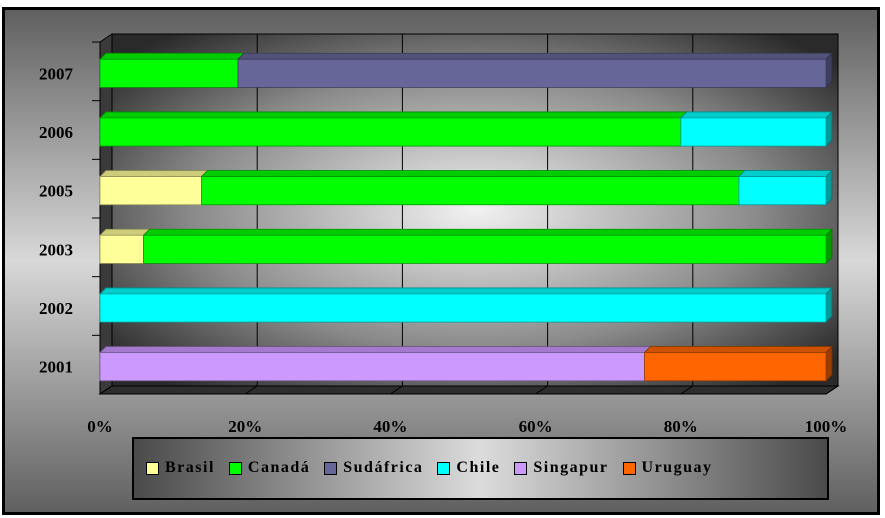 This screenshot has height=518, width=885. I want to click on y-category-label: 2002, so click(56, 308).